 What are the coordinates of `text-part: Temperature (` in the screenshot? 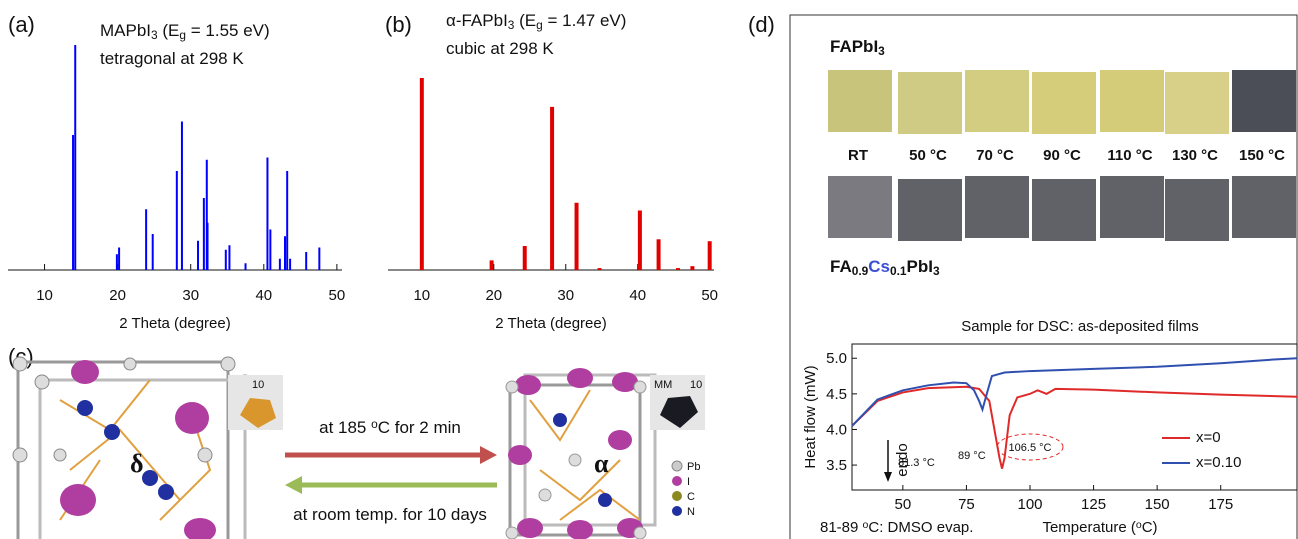 It's located at (1088, 527).